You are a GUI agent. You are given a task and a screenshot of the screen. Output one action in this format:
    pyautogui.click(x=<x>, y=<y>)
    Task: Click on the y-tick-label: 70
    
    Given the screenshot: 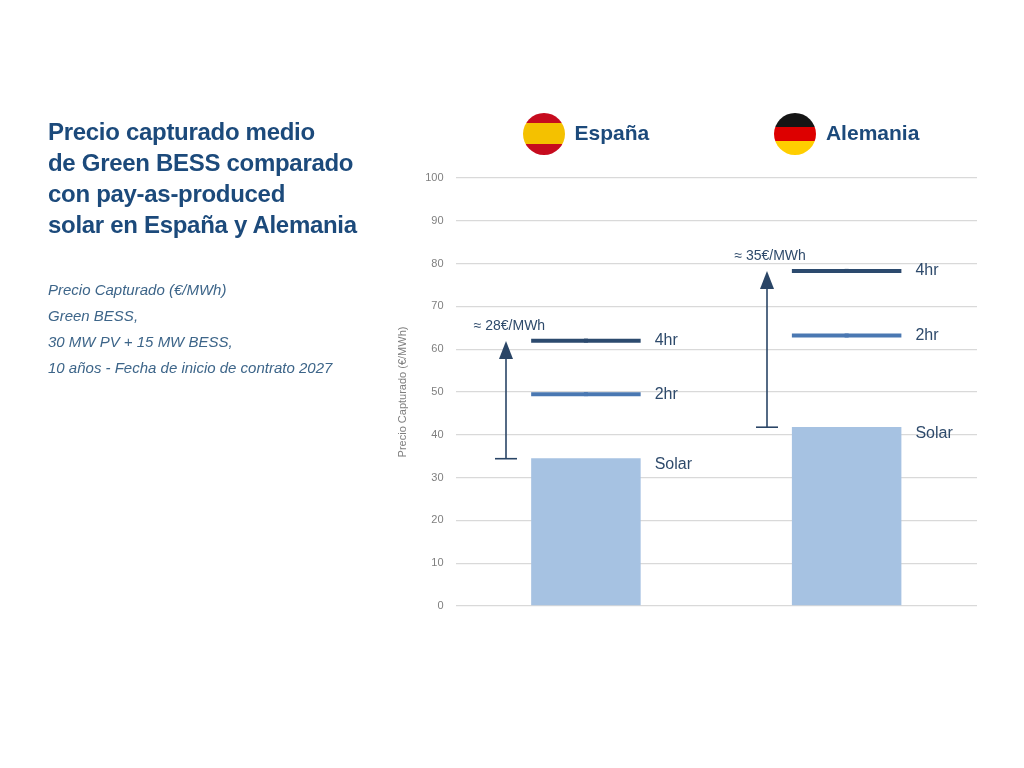 What is the action you would take?
    pyautogui.click(x=437, y=305)
    